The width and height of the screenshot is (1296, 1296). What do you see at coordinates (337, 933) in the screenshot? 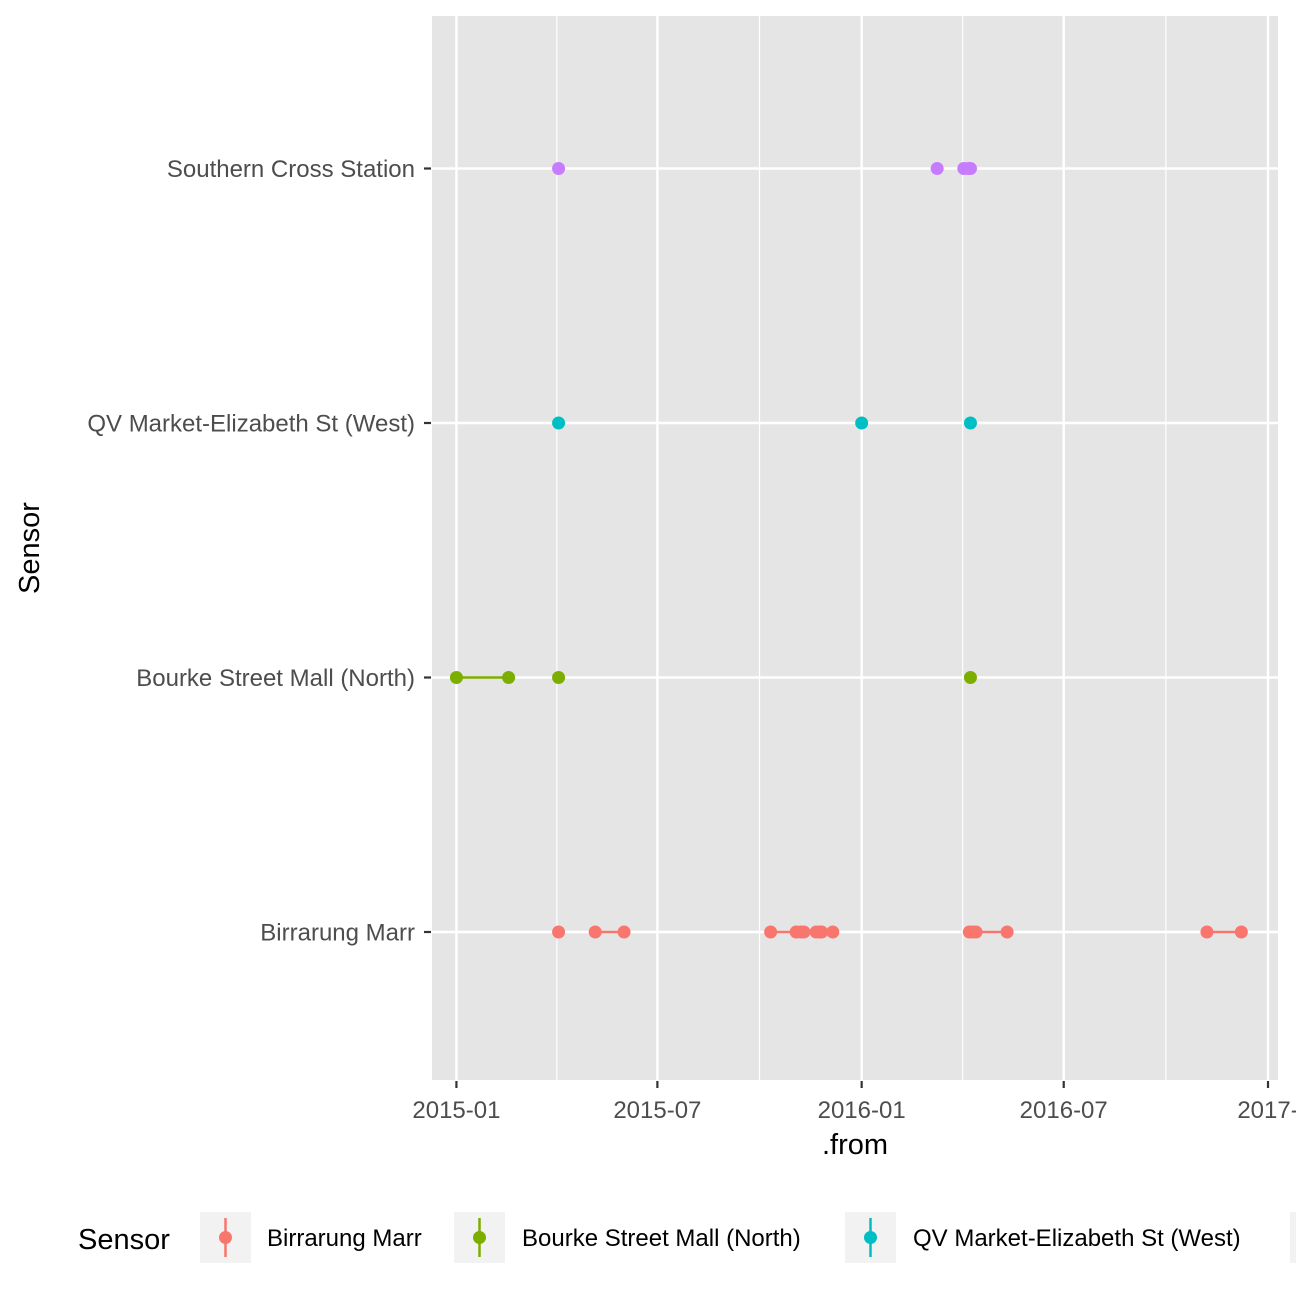
I see `y-tick-label: Birrarung Marr` at bounding box center [337, 933].